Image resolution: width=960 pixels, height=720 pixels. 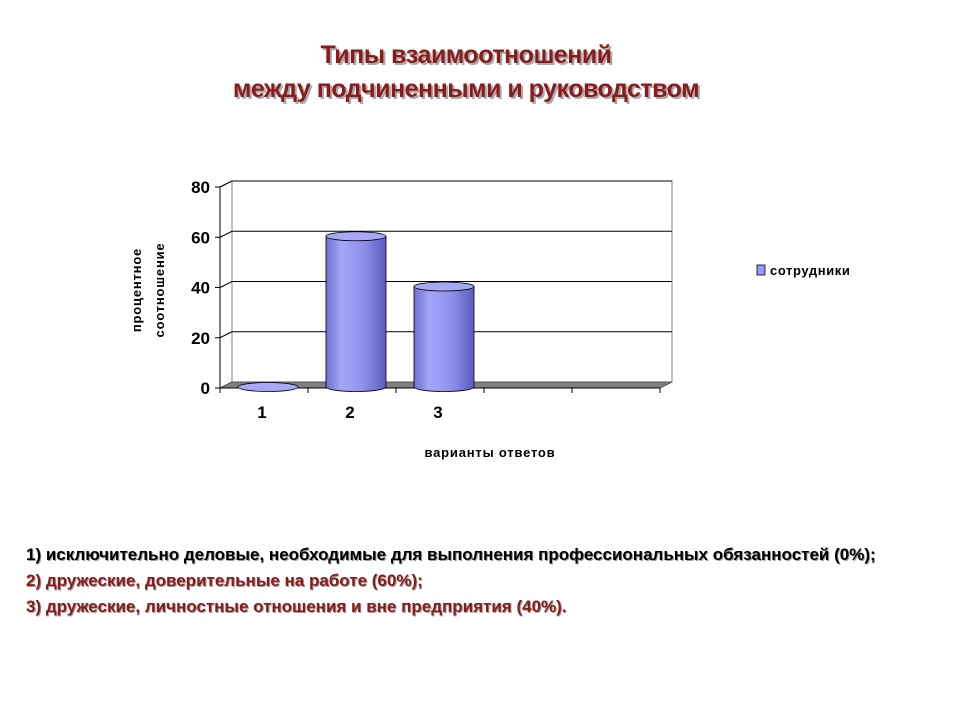 What do you see at coordinates (810, 270) in the screenshot?
I see `legend-label: сотрудники` at bounding box center [810, 270].